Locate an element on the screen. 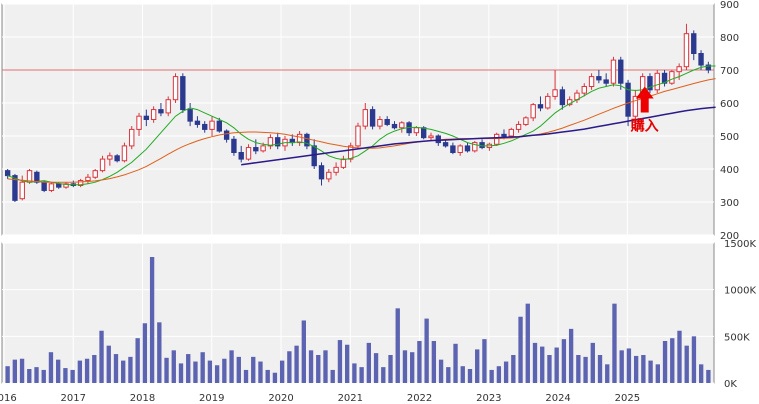 The width and height of the screenshot is (759, 404). price-tick-label: 300 is located at coordinates (729, 203).